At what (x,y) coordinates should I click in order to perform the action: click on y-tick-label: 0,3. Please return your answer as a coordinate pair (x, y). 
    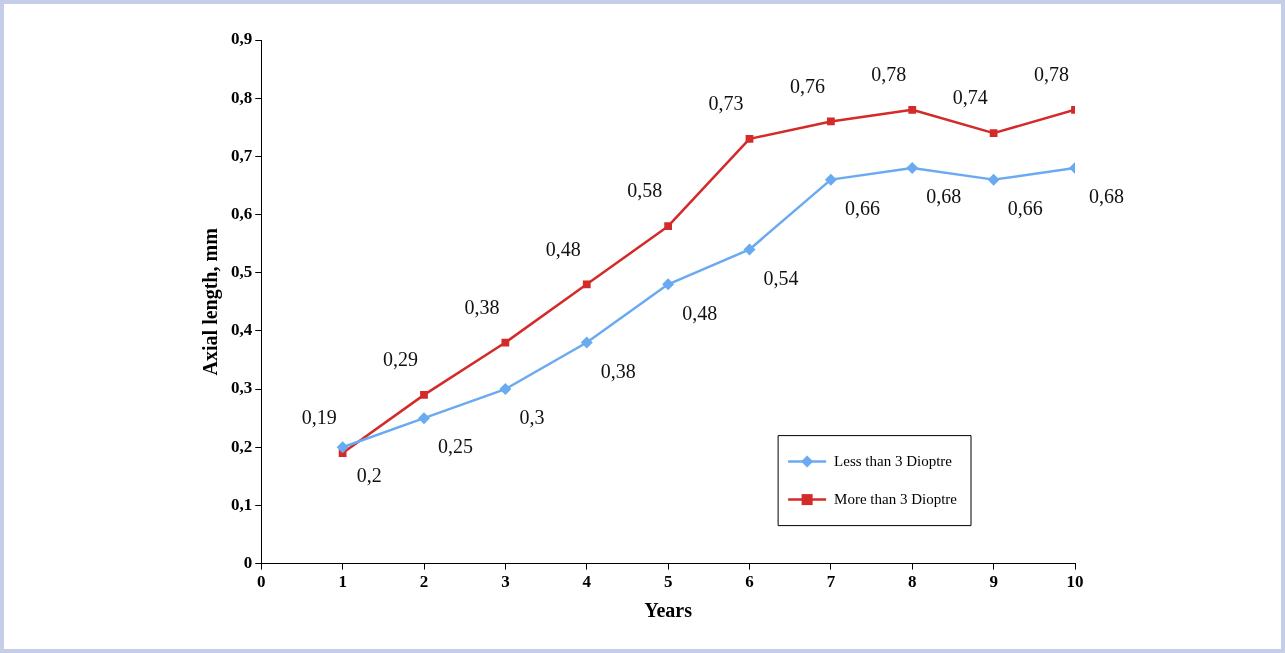
    Looking at the image, I should click on (242, 388).